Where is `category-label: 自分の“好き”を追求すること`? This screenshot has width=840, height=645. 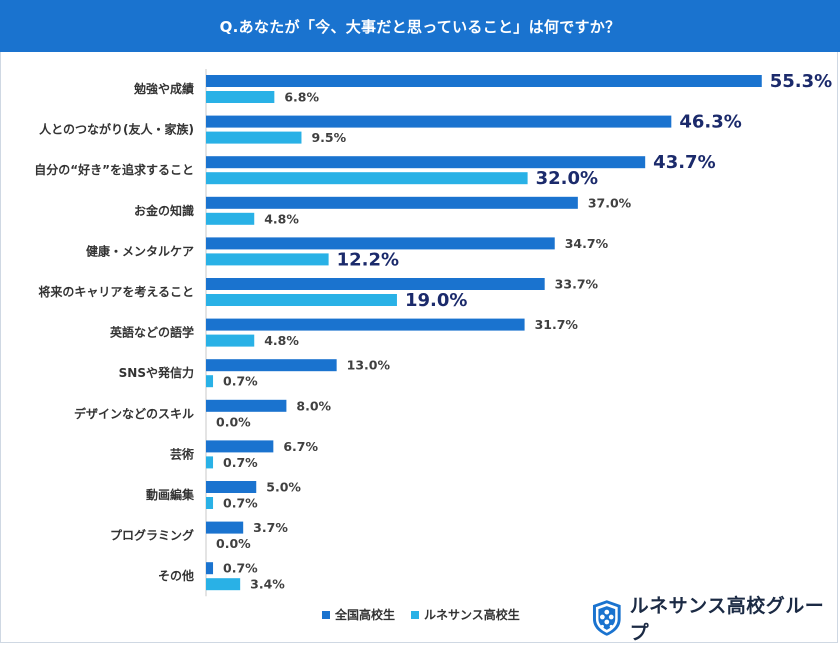 category-label: 自分の“好き”を追求すること is located at coordinates (114, 169).